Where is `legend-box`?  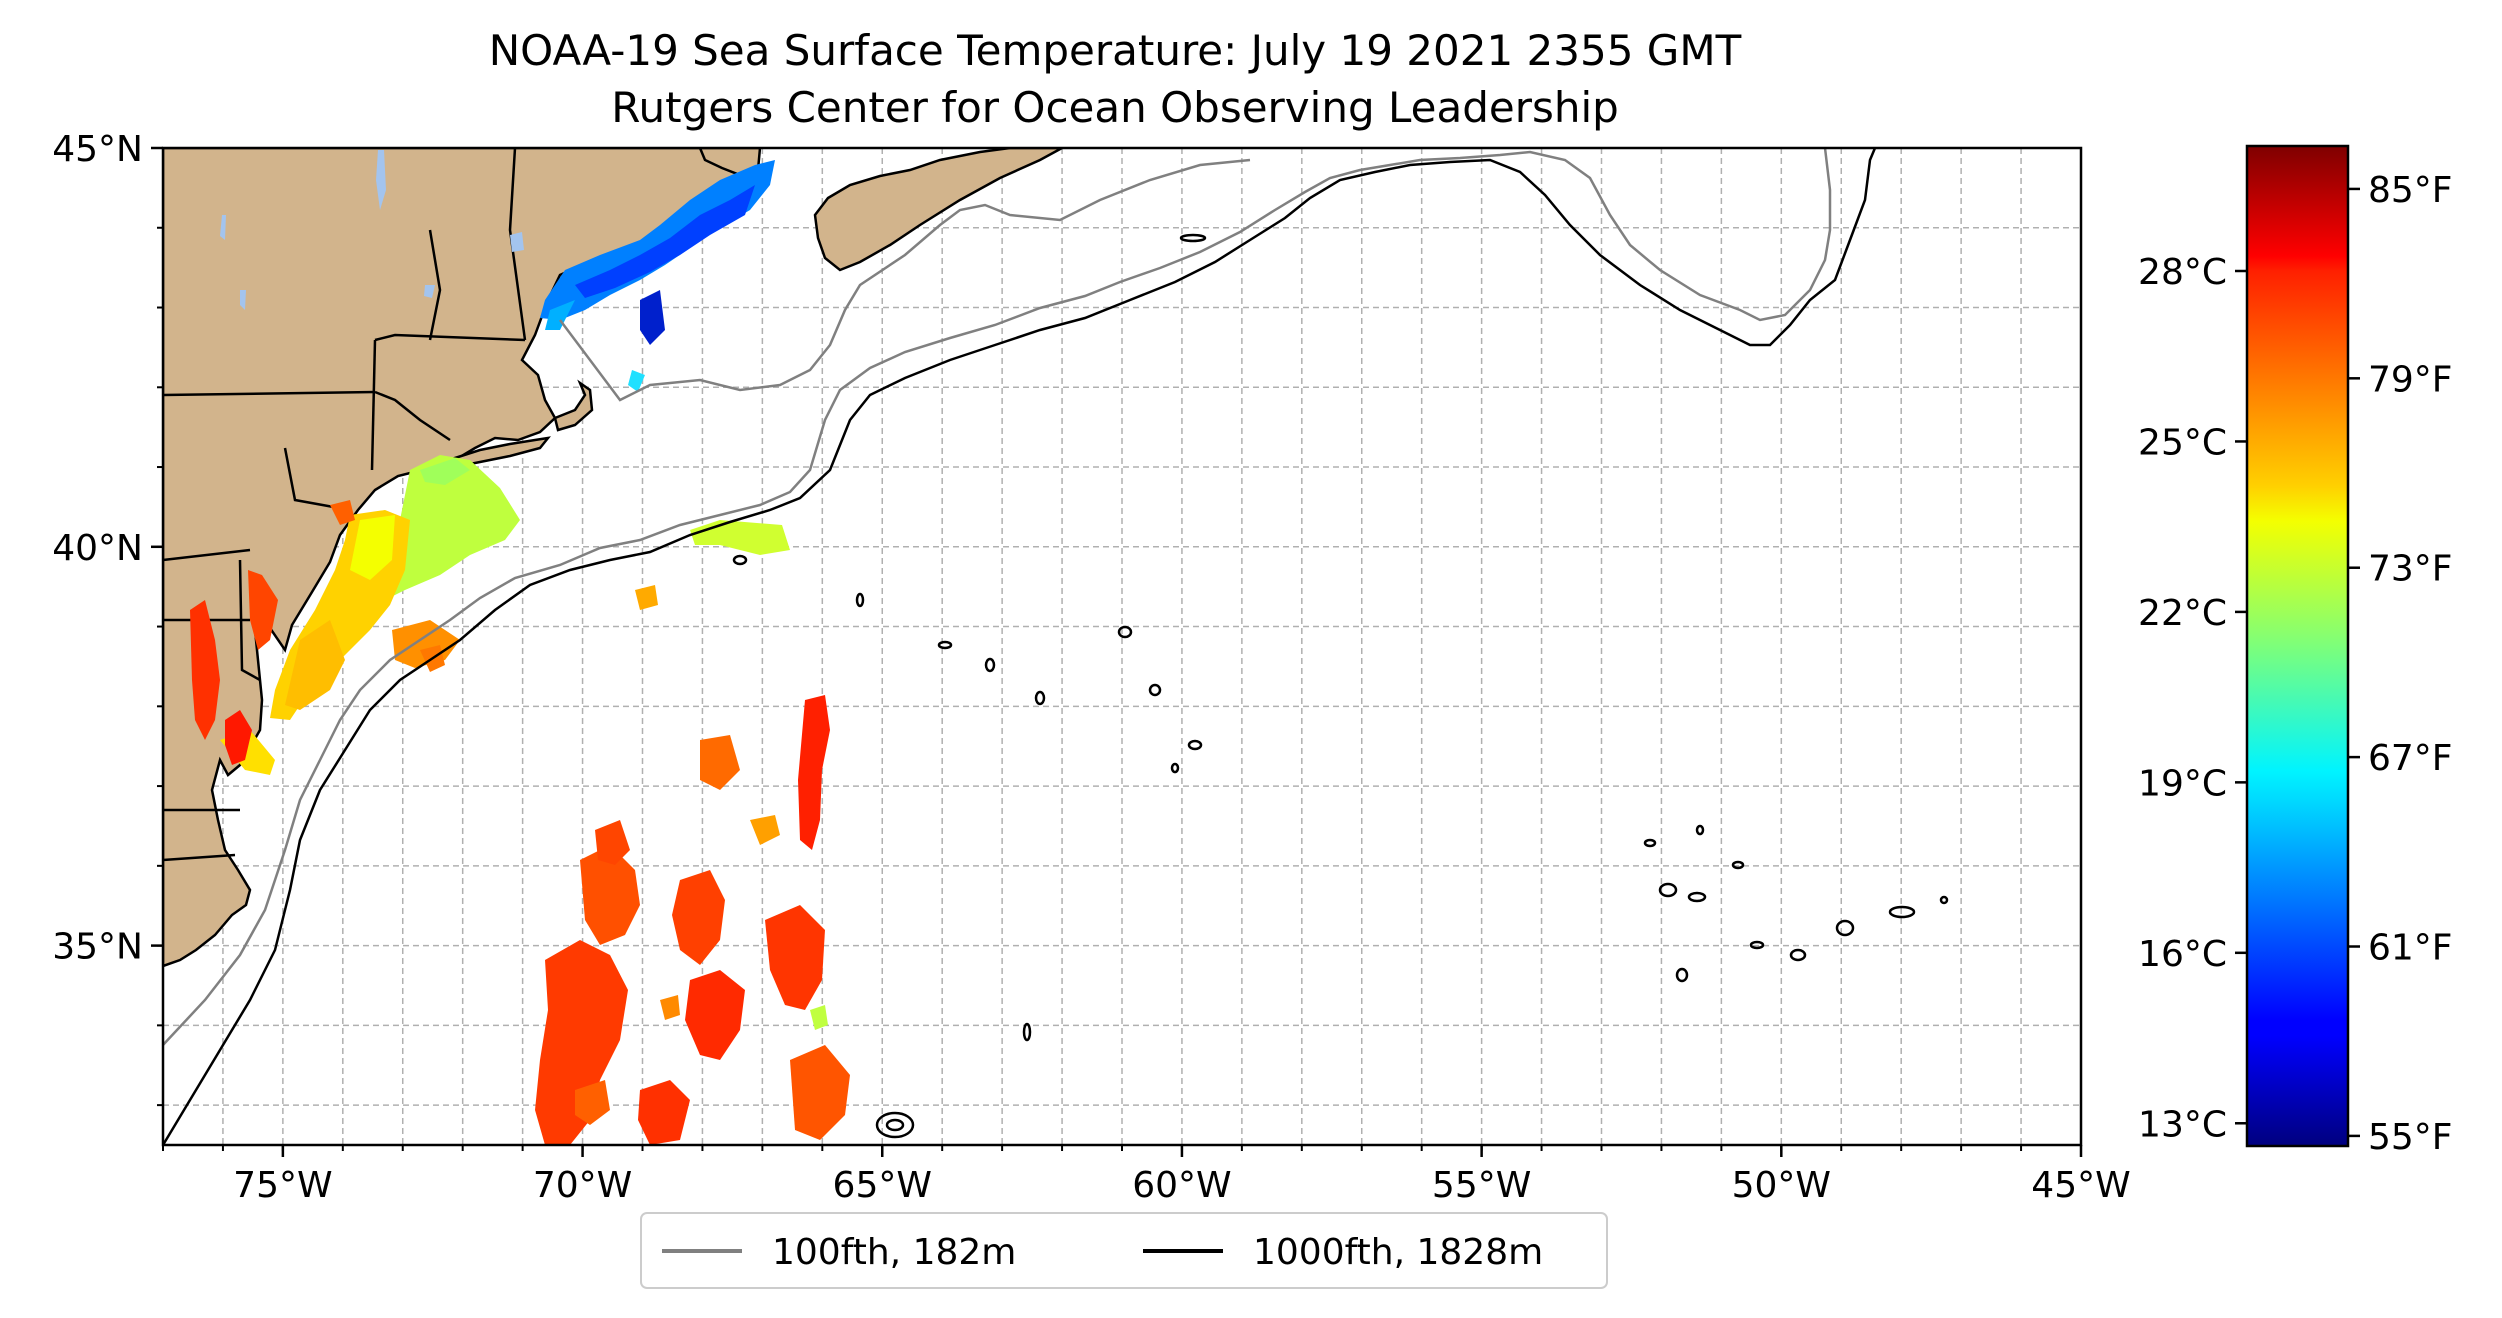
legend-box is located at coordinates (1124, 1250).